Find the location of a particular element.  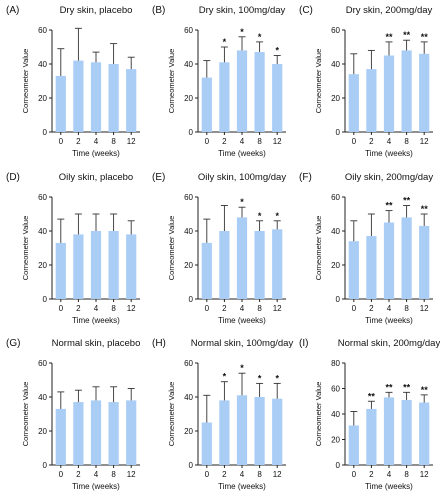

panel-letter: (H) is located at coordinates (159, 343).